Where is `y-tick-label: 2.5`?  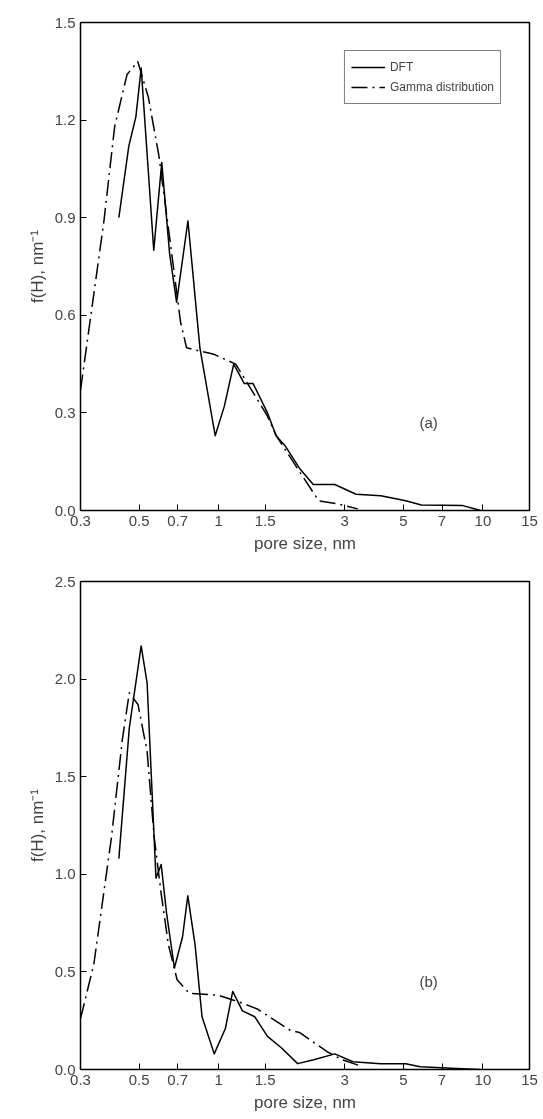 y-tick-label: 2.5 is located at coordinates (65, 581).